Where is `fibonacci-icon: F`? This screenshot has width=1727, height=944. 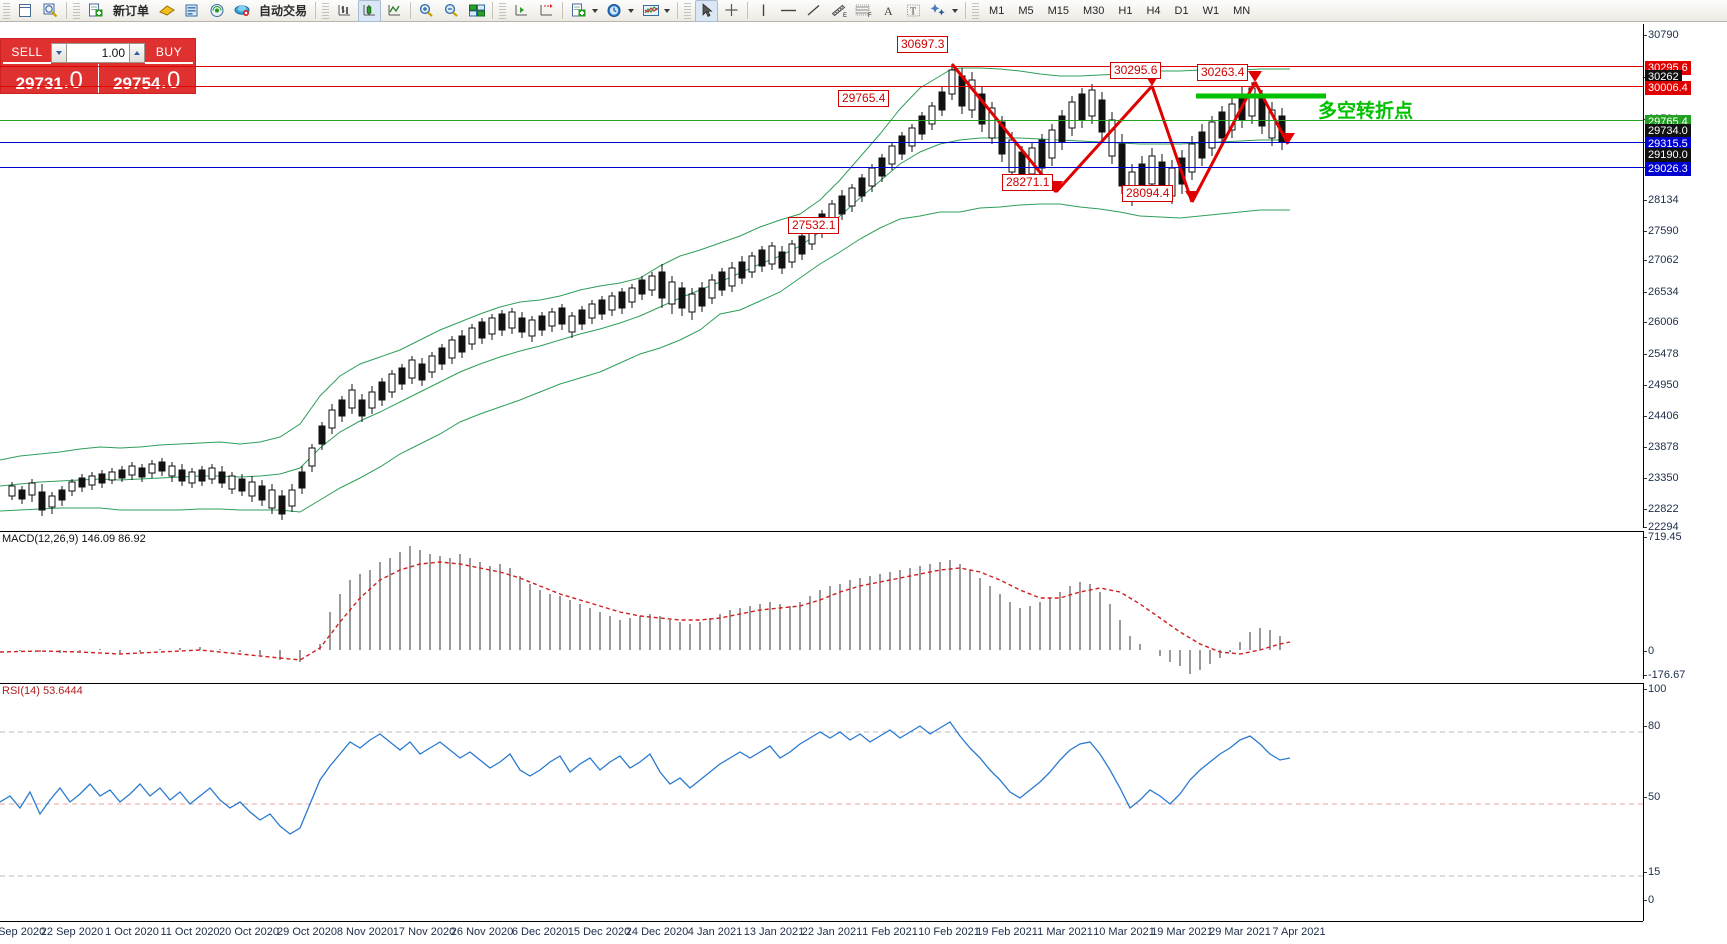 fibonacci-icon: F is located at coordinates (863, 11).